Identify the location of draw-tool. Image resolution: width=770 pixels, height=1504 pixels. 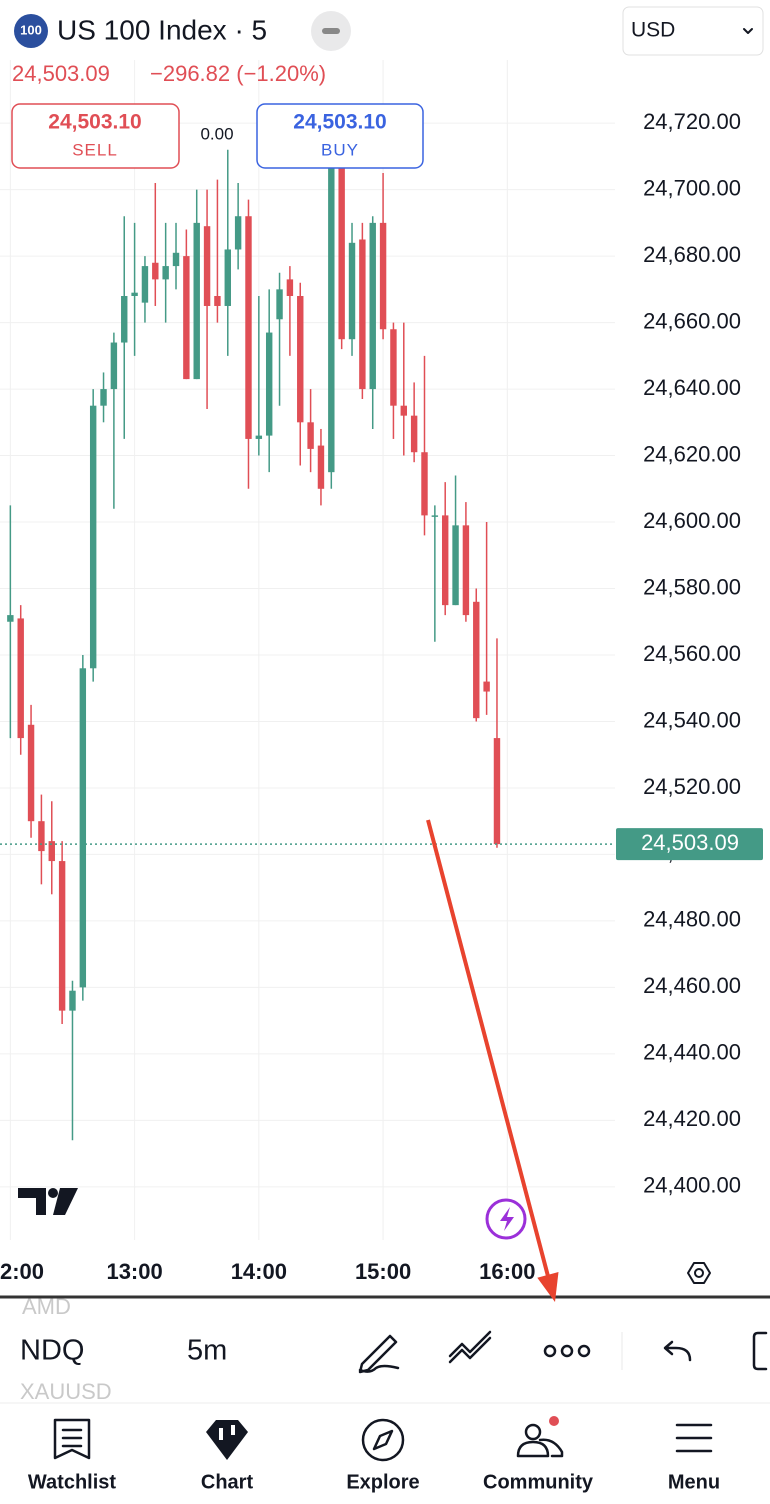
(379, 1354).